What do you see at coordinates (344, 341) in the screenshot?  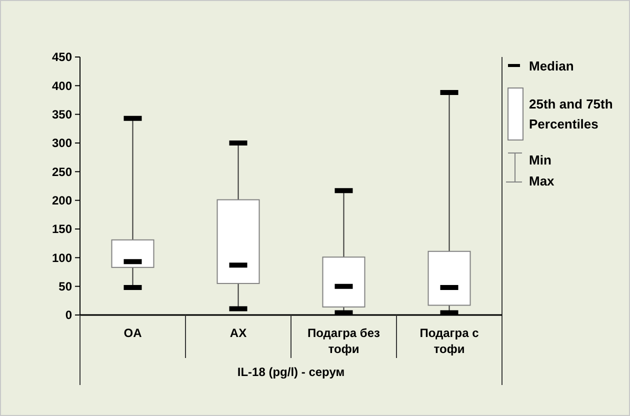 I see `x-tick-label: Подагра без тофи` at bounding box center [344, 341].